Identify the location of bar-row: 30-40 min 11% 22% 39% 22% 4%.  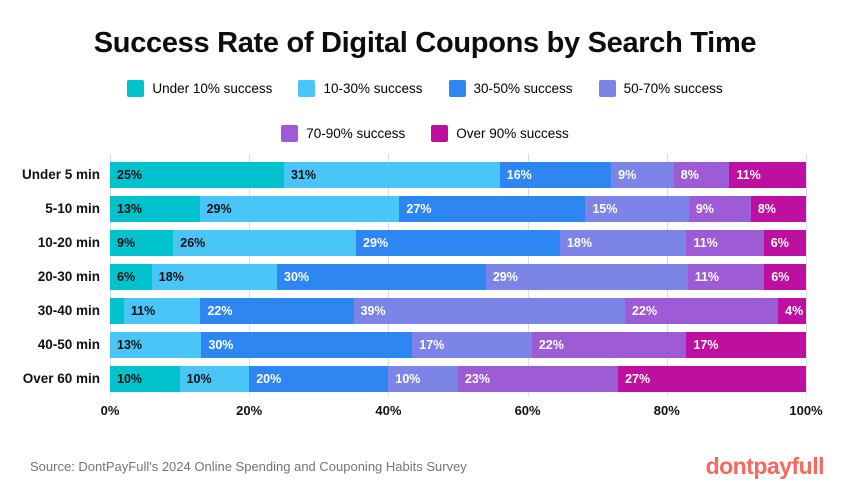
(408, 311).